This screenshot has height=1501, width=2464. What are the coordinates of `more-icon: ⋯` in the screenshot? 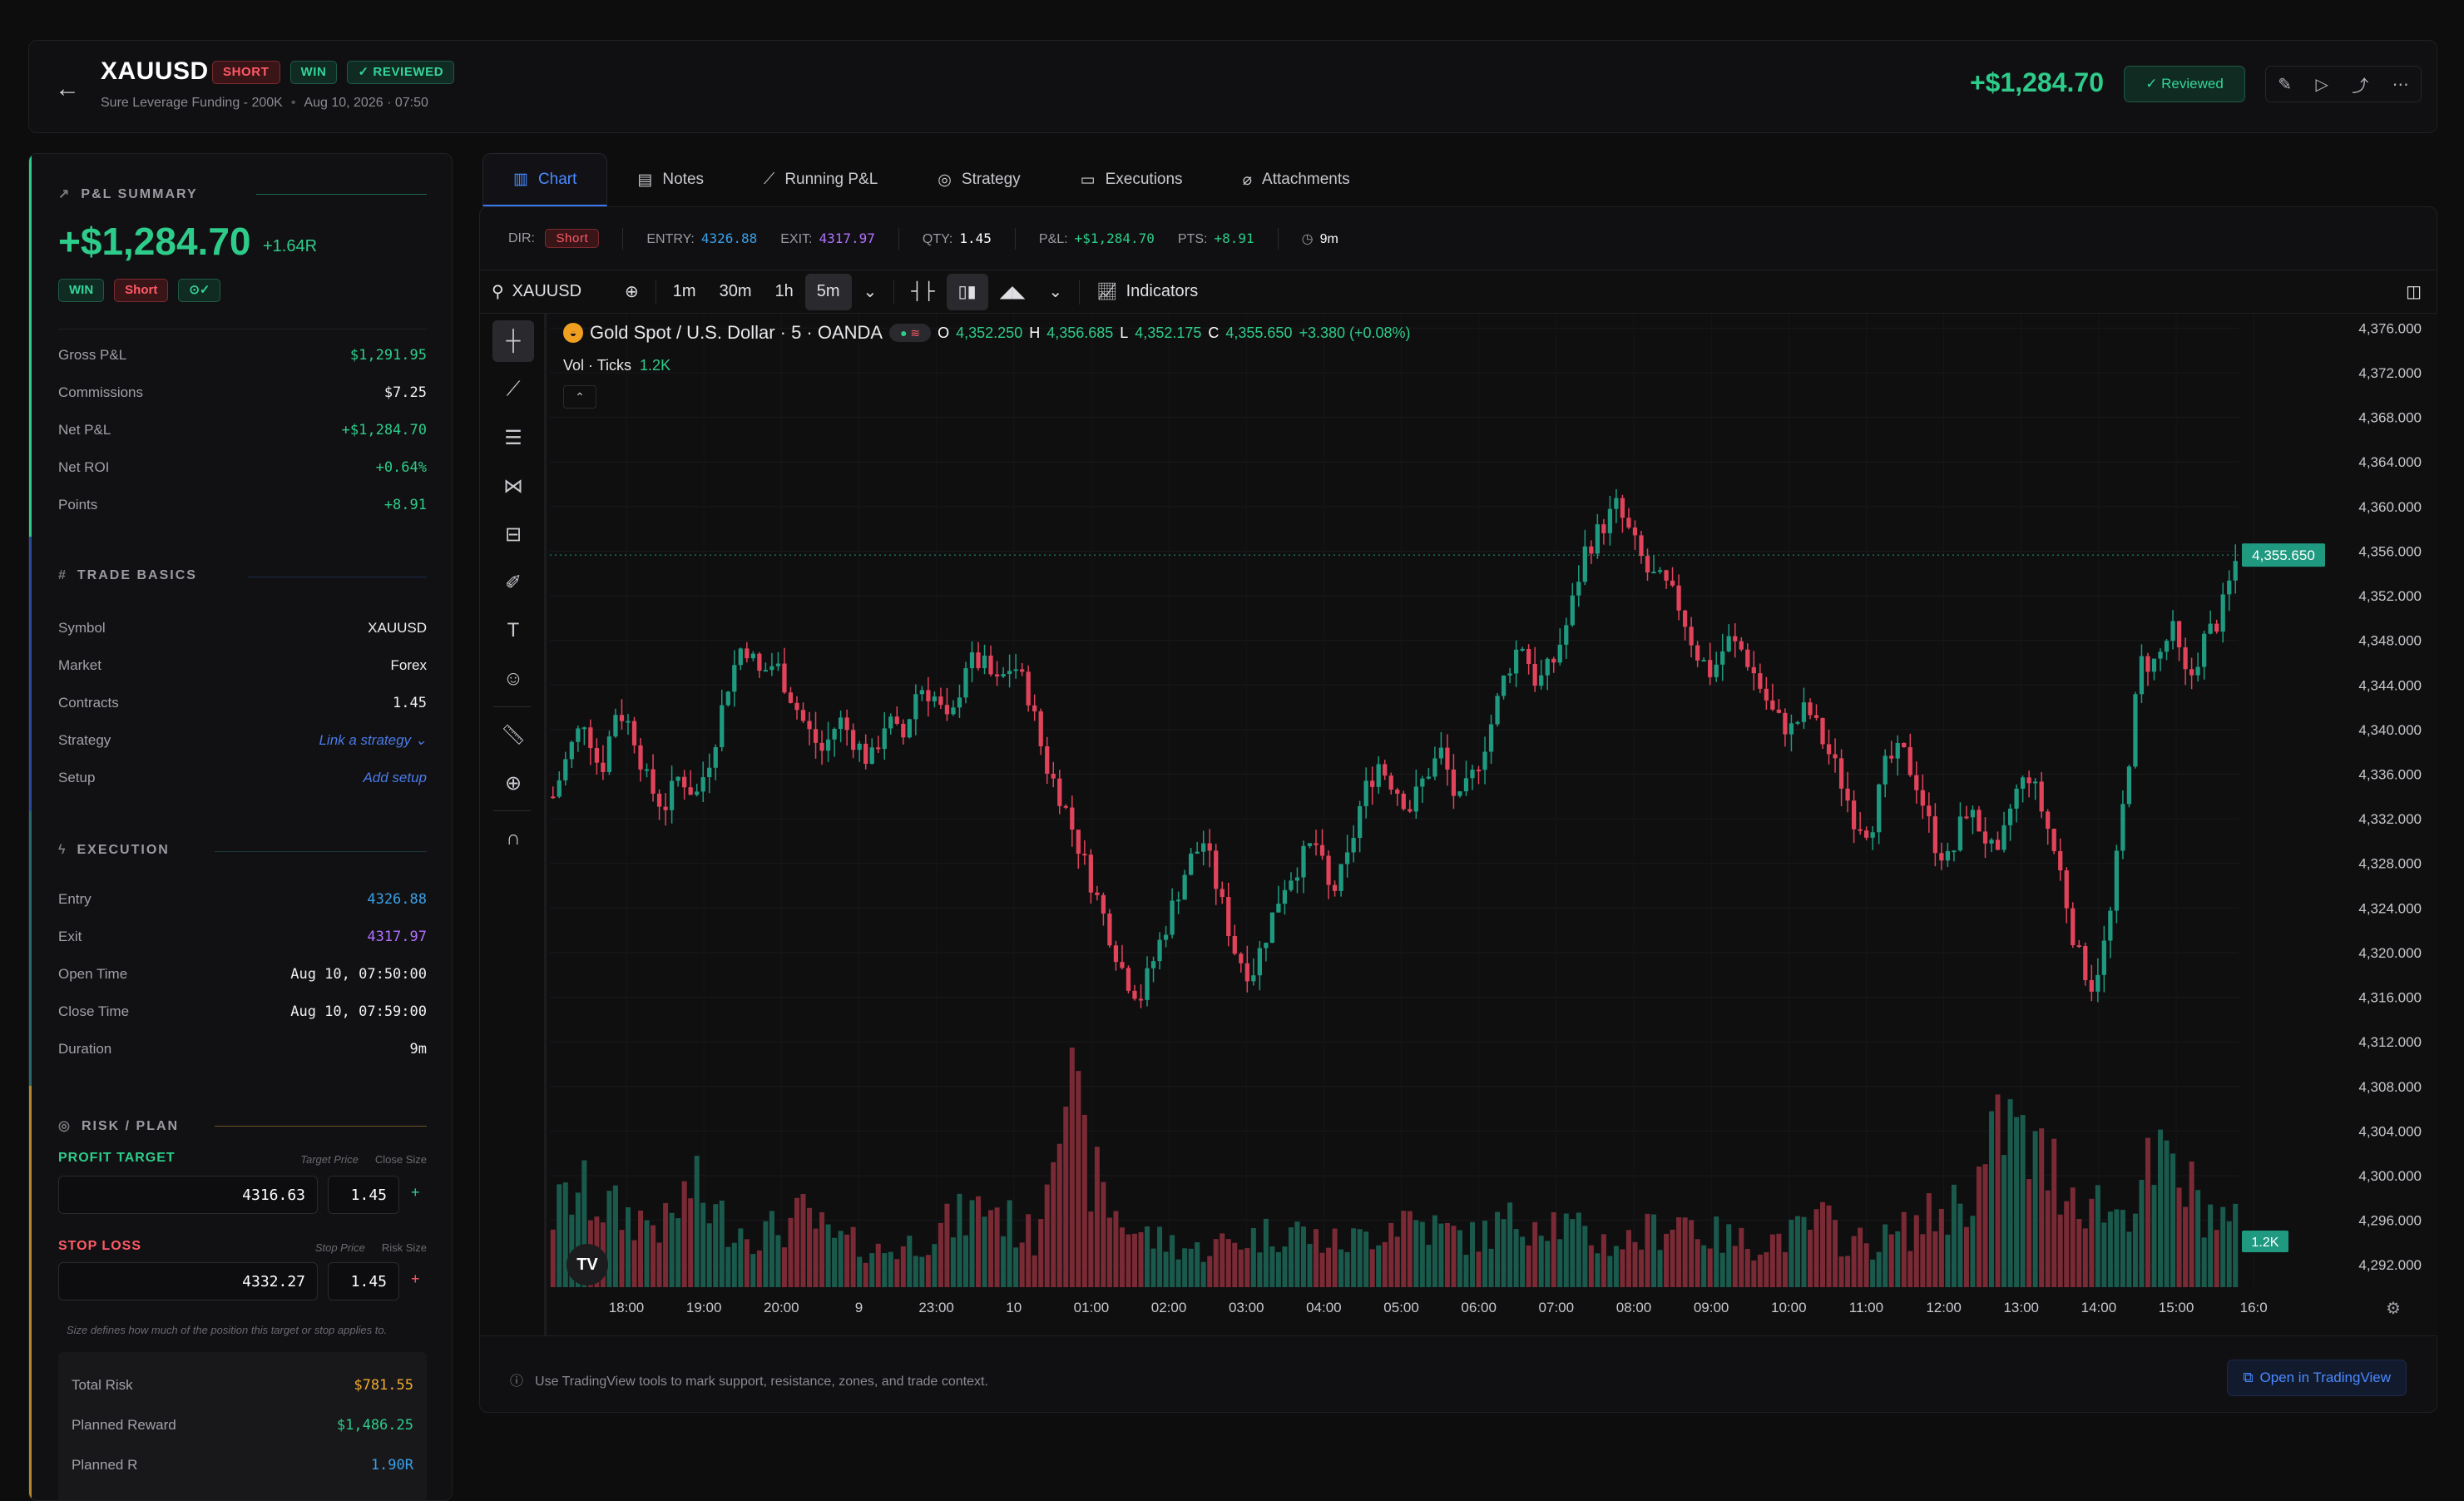 It's located at (2400, 84).